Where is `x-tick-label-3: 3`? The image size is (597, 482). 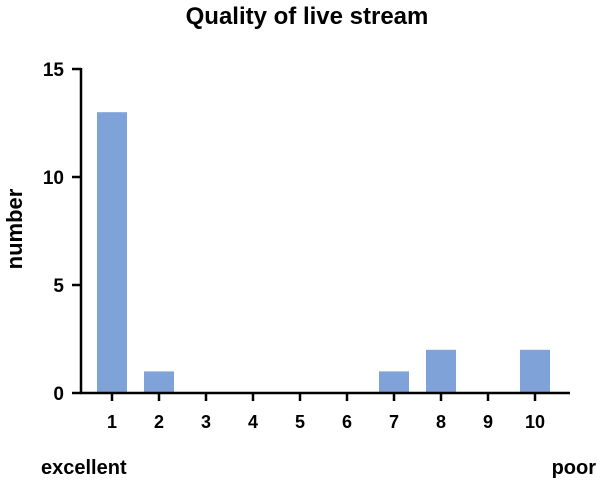
x-tick-label-3: 3 is located at coordinates (206, 422).